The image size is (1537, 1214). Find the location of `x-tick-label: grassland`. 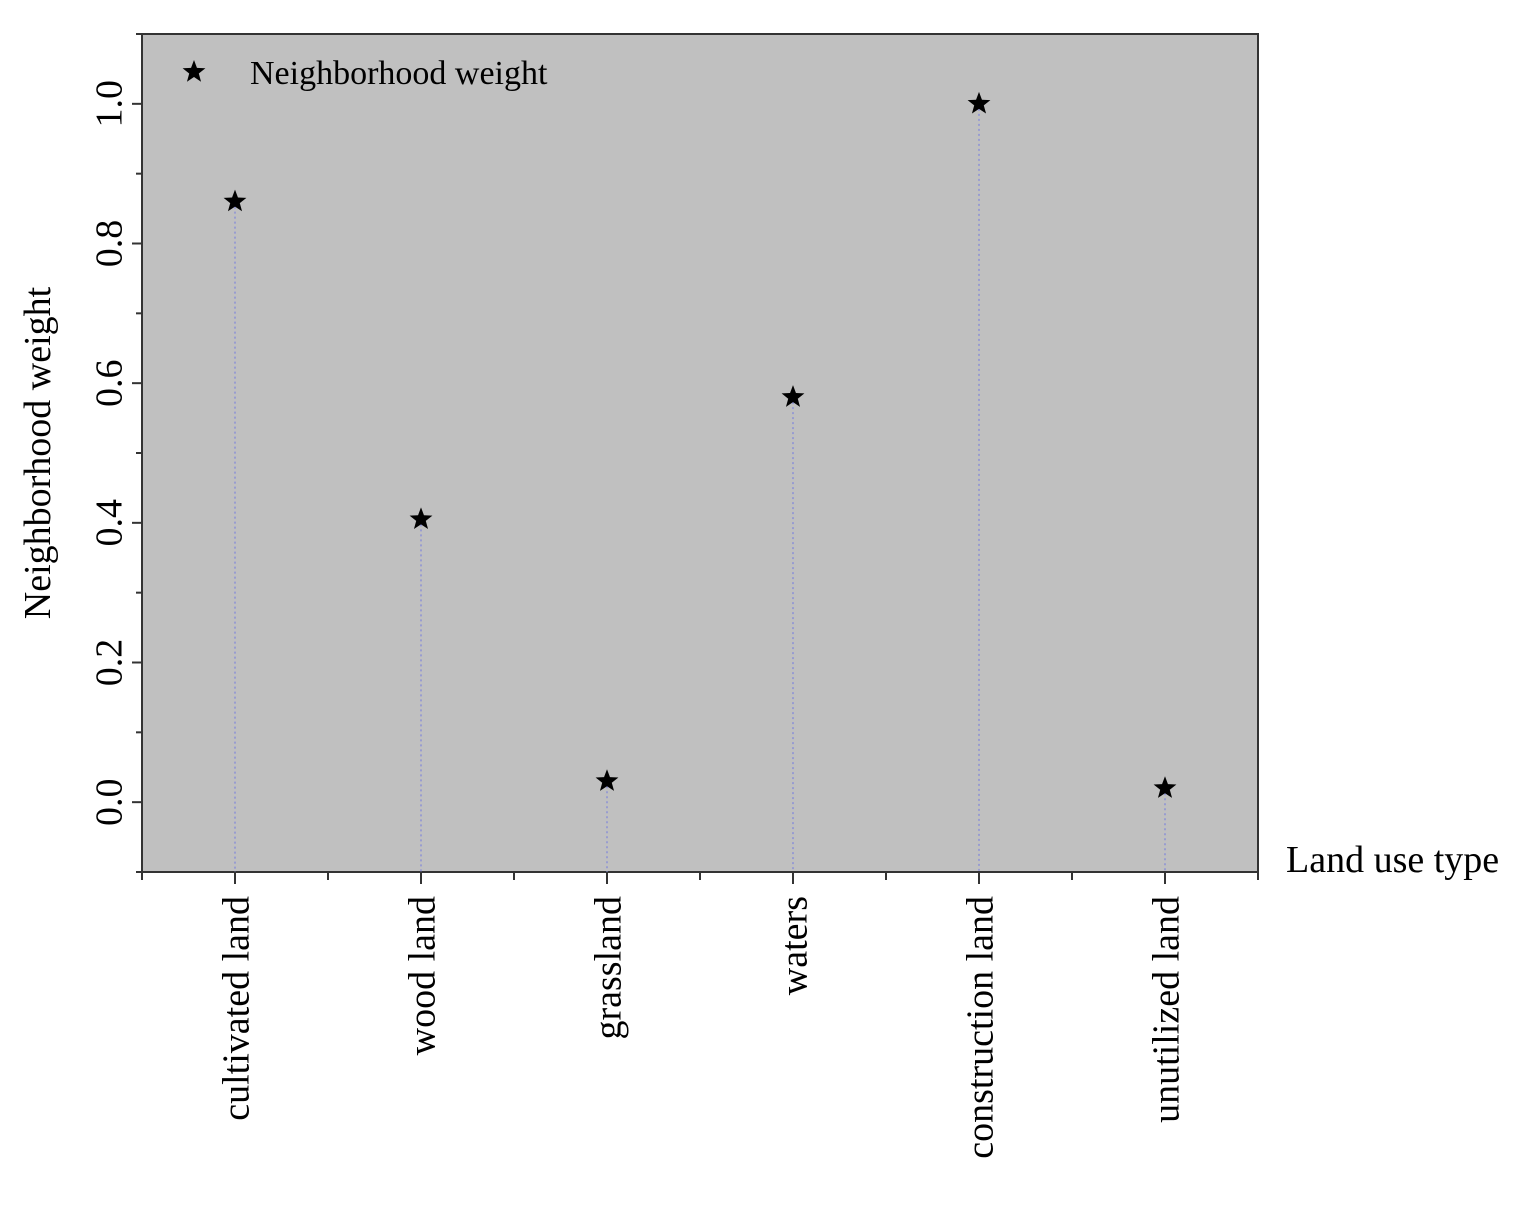

x-tick-label: grassland is located at coordinates (608, 968).